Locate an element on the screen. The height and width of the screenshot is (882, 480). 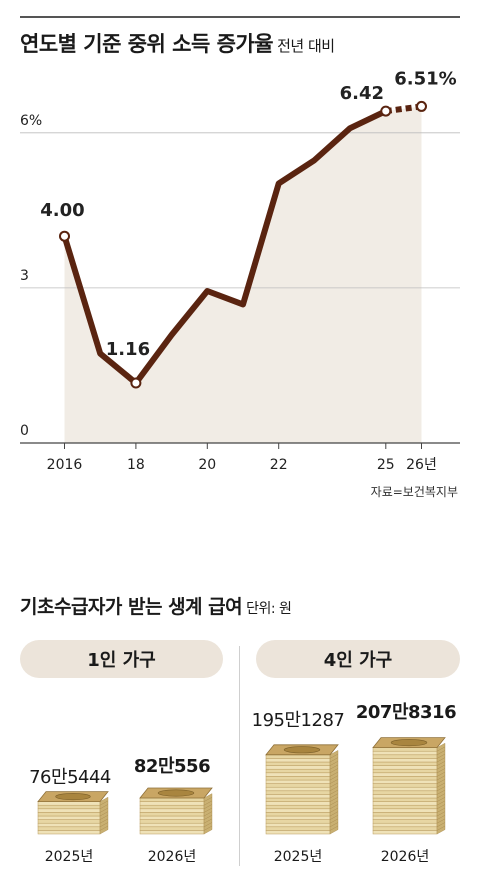
x-tick-label: 25 is located at coordinates (386, 463).